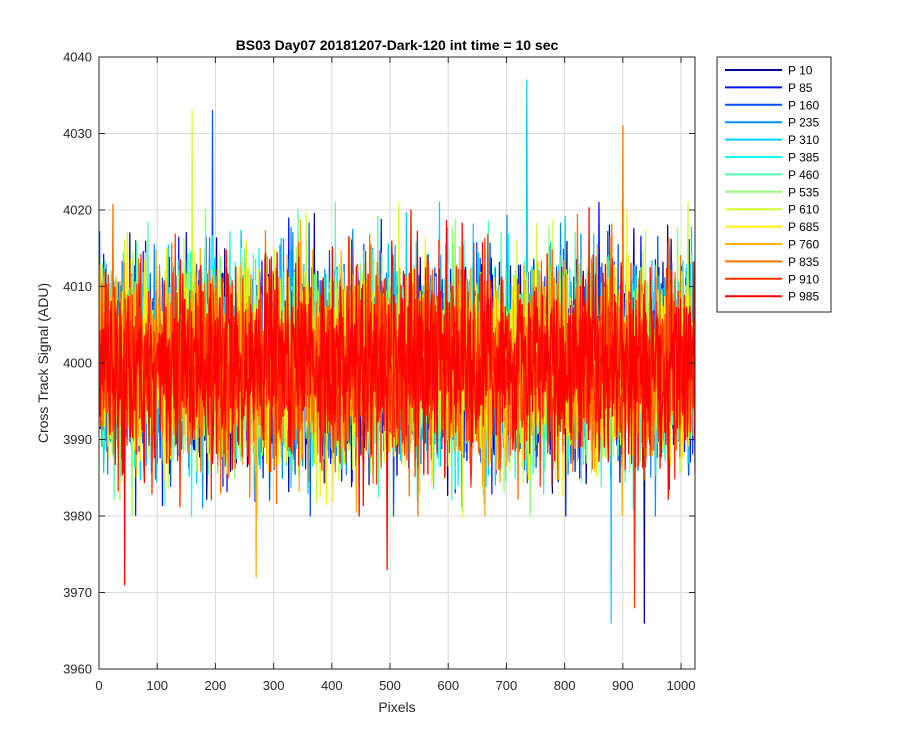 This screenshot has width=900, height=750. Describe the element at coordinates (803, 297) in the screenshot. I see `legend-label: P 985` at that location.